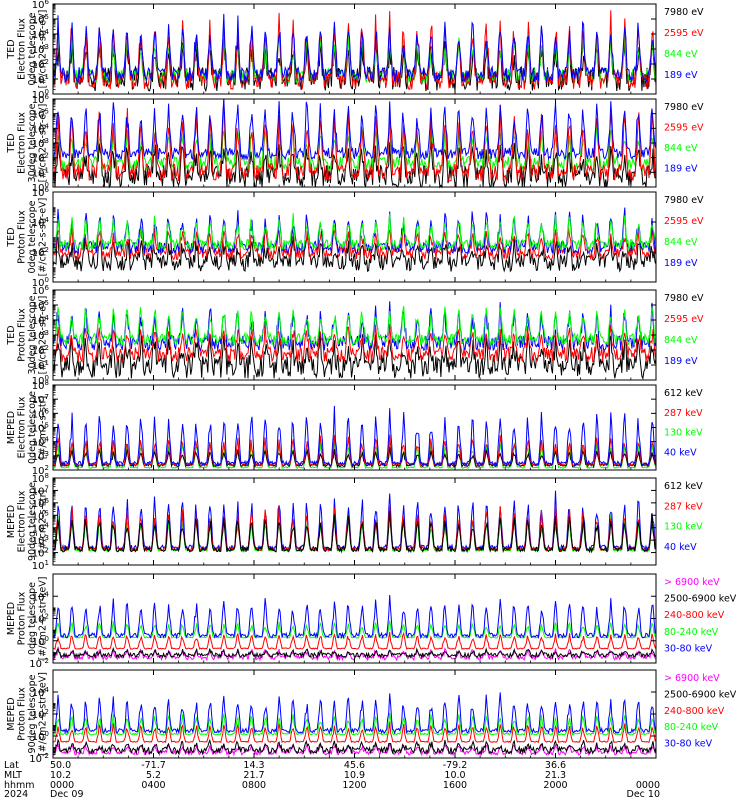 The height and width of the screenshot is (804, 750). What do you see at coordinates (555, 775) in the screenshot?
I see `x-tick-label-mlt: 21.3` at bounding box center [555, 775].